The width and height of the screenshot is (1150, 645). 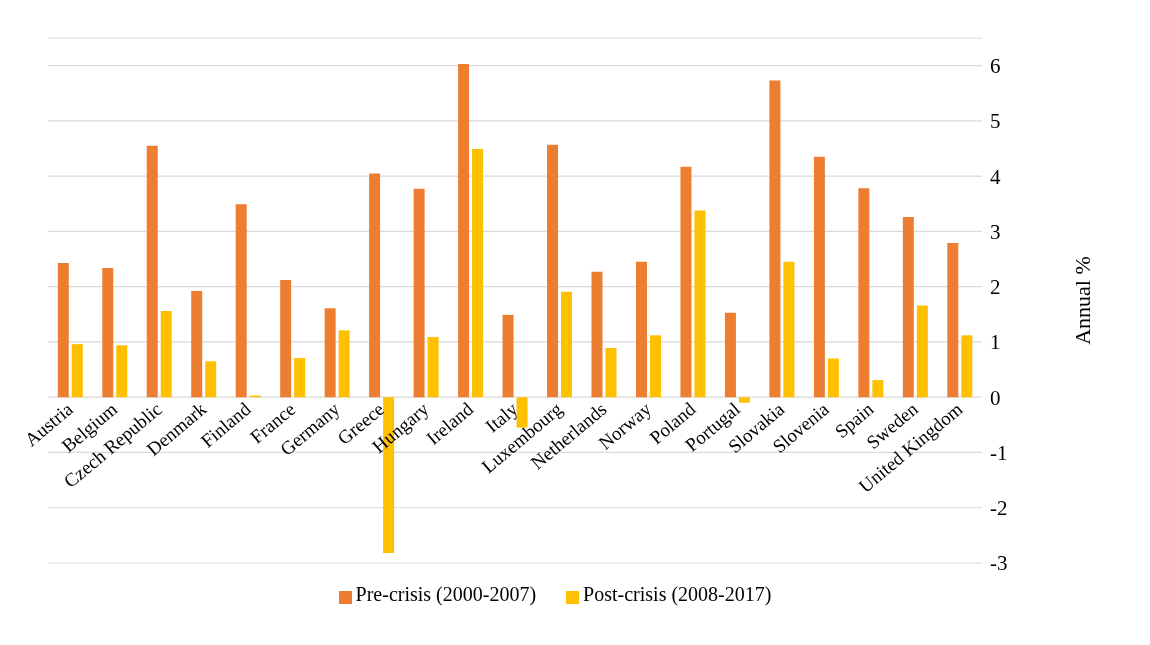 I want to click on y-tick-label: 2, so click(x=995, y=287).